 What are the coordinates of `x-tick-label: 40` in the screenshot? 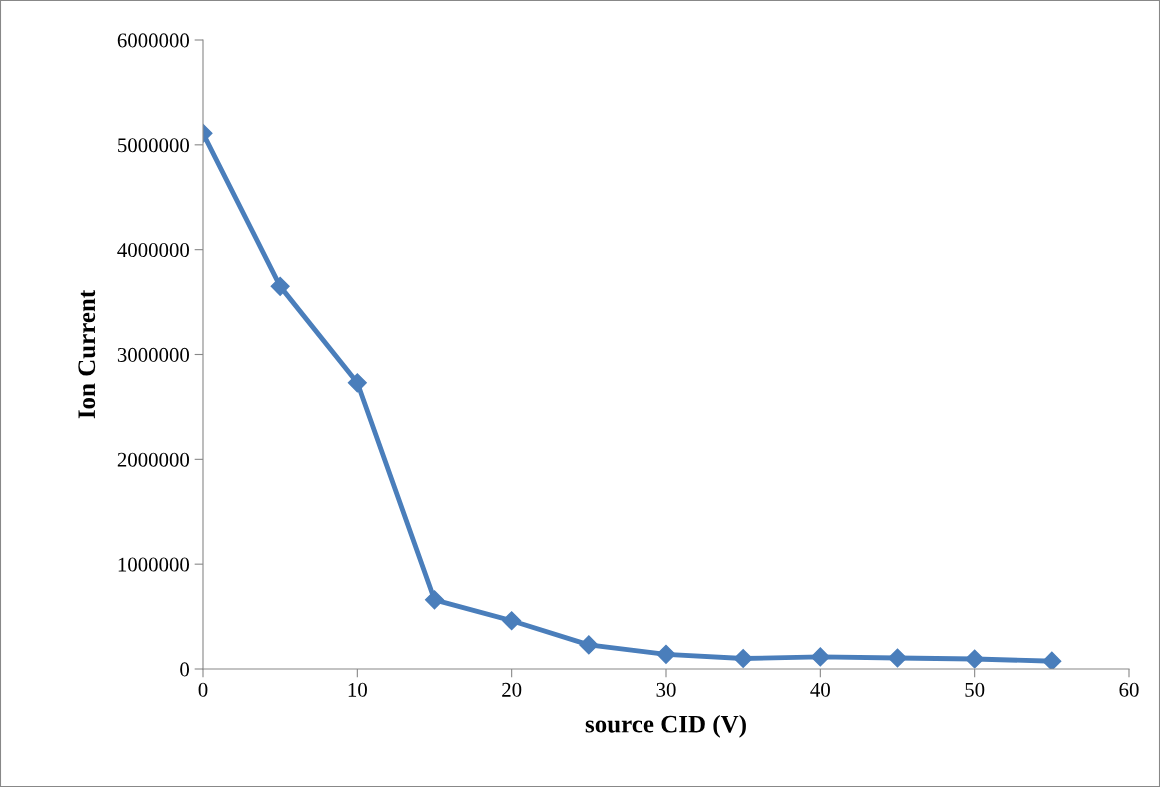 It's located at (820, 689).